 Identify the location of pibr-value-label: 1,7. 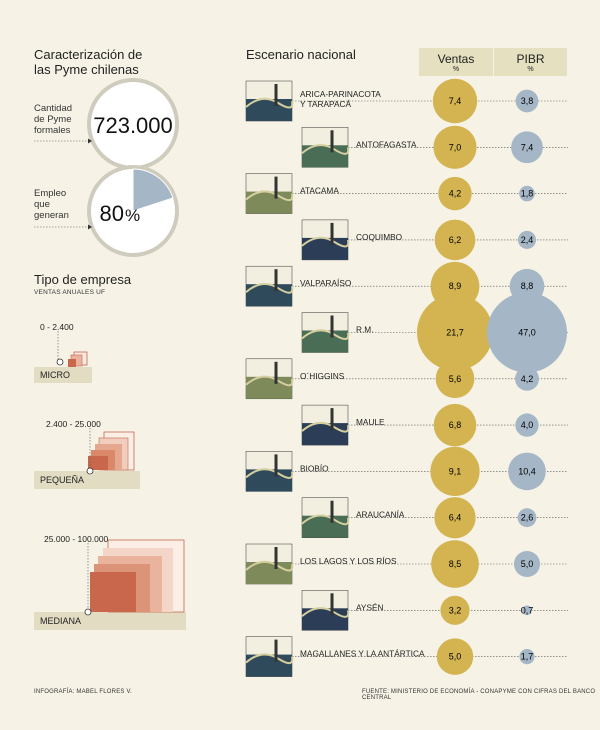
(527, 657).